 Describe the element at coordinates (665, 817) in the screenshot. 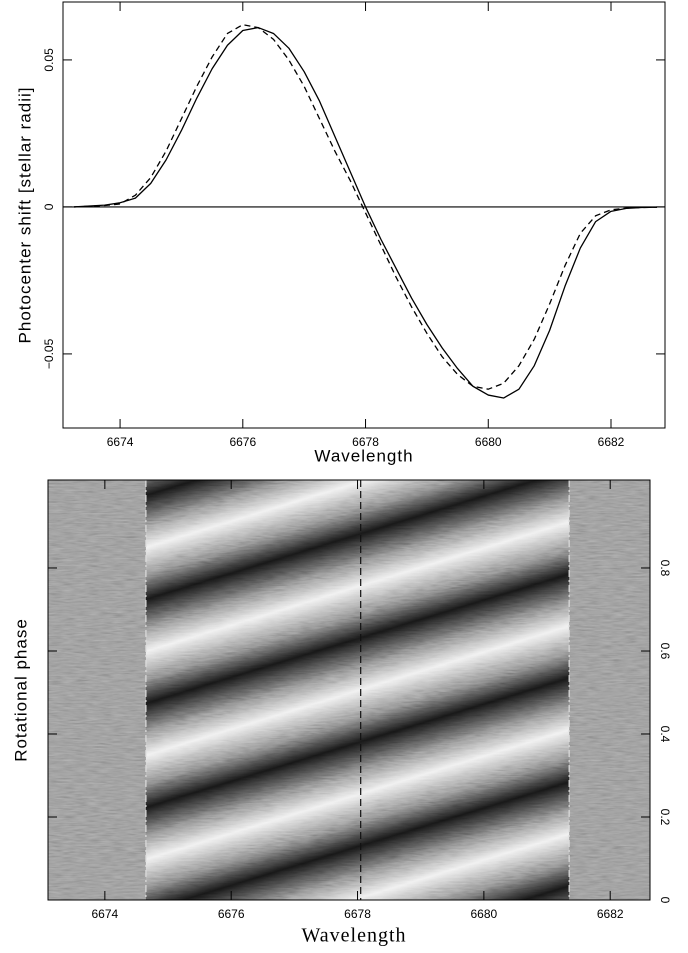

I see `y-tick-label: 0.2` at that location.